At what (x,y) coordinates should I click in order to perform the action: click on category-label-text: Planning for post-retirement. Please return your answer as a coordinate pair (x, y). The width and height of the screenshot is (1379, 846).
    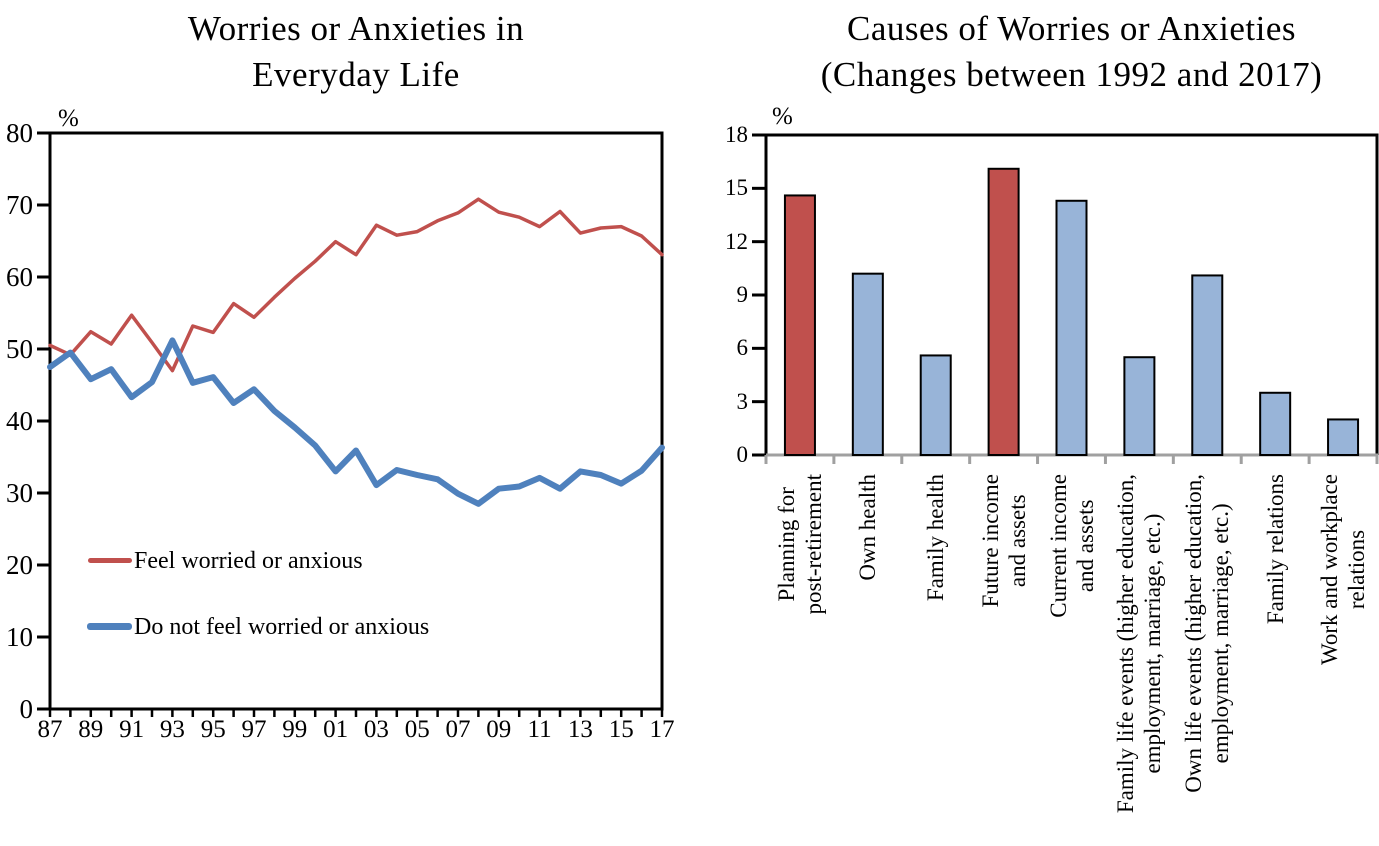
    Looking at the image, I should click on (799, 544).